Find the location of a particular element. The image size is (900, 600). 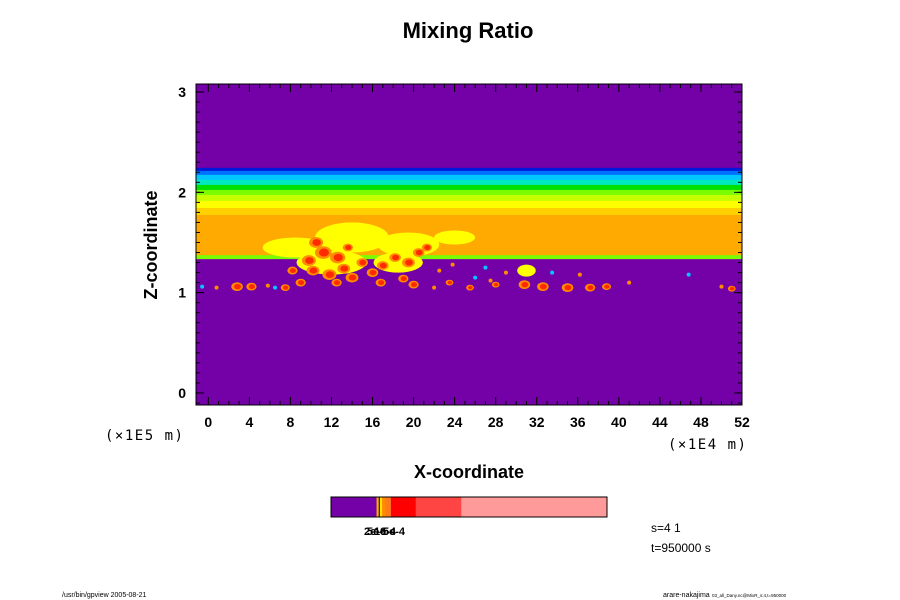

x-tick-label-8: 32 is located at coordinates (537, 422).